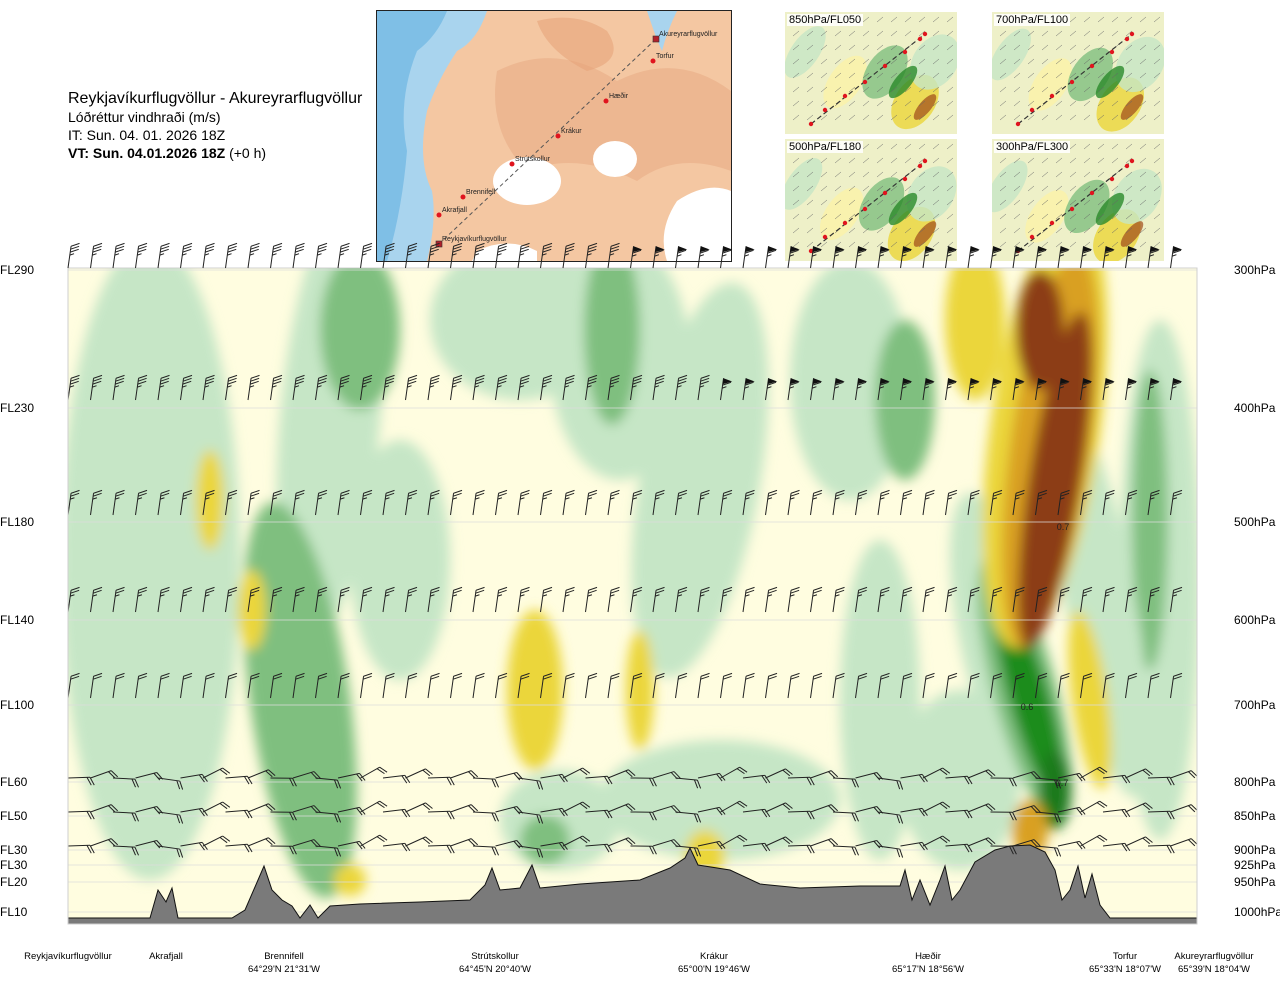 The height and width of the screenshot is (981, 1280). Describe the element at coordinates (144, 117) in the screenshot. I see `variable-title: Lóðréttur vindhraði (m/s)` at that location.